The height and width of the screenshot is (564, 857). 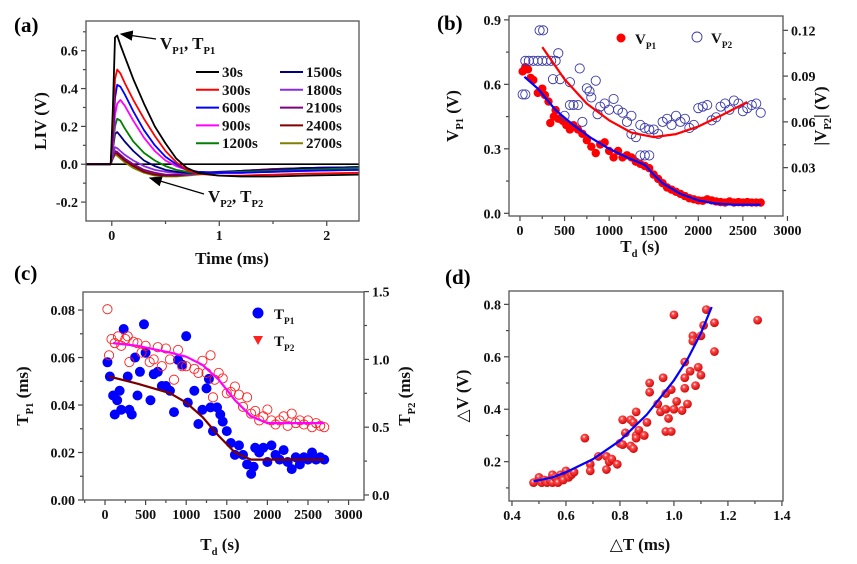 What do you see at coordinates (63, 359) in the screenshot?
I see `y-tick-label: 0.06` at bounding box center [63, 359].